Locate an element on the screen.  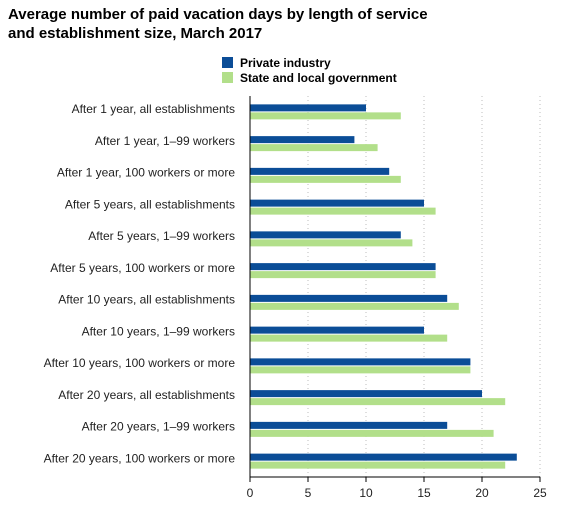
category-label-8: After 10 years, 1–99 workers is located at coordinates (158, 331).